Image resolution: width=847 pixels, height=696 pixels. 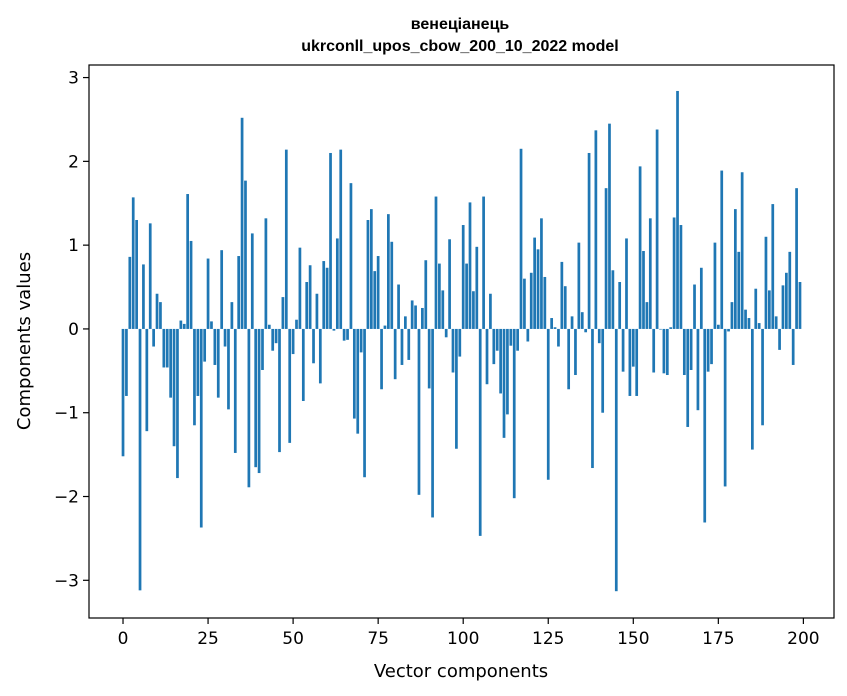 I want to click on x-axis-label: Vector components, so click(x=461, y=671).